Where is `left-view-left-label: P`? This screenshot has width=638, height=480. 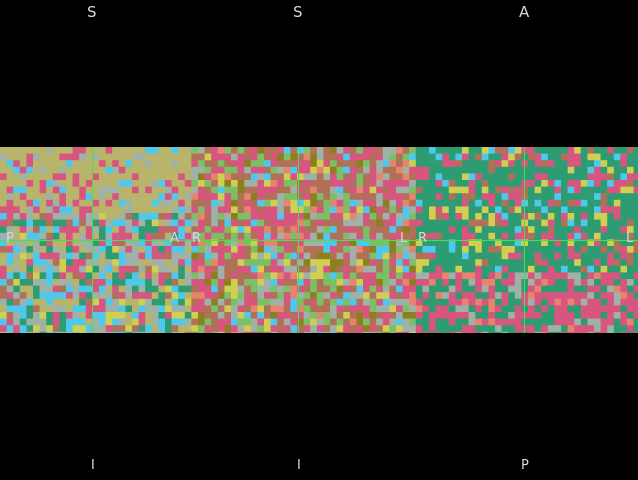
left-view-left-label: P is located at coordinates (10, 238).